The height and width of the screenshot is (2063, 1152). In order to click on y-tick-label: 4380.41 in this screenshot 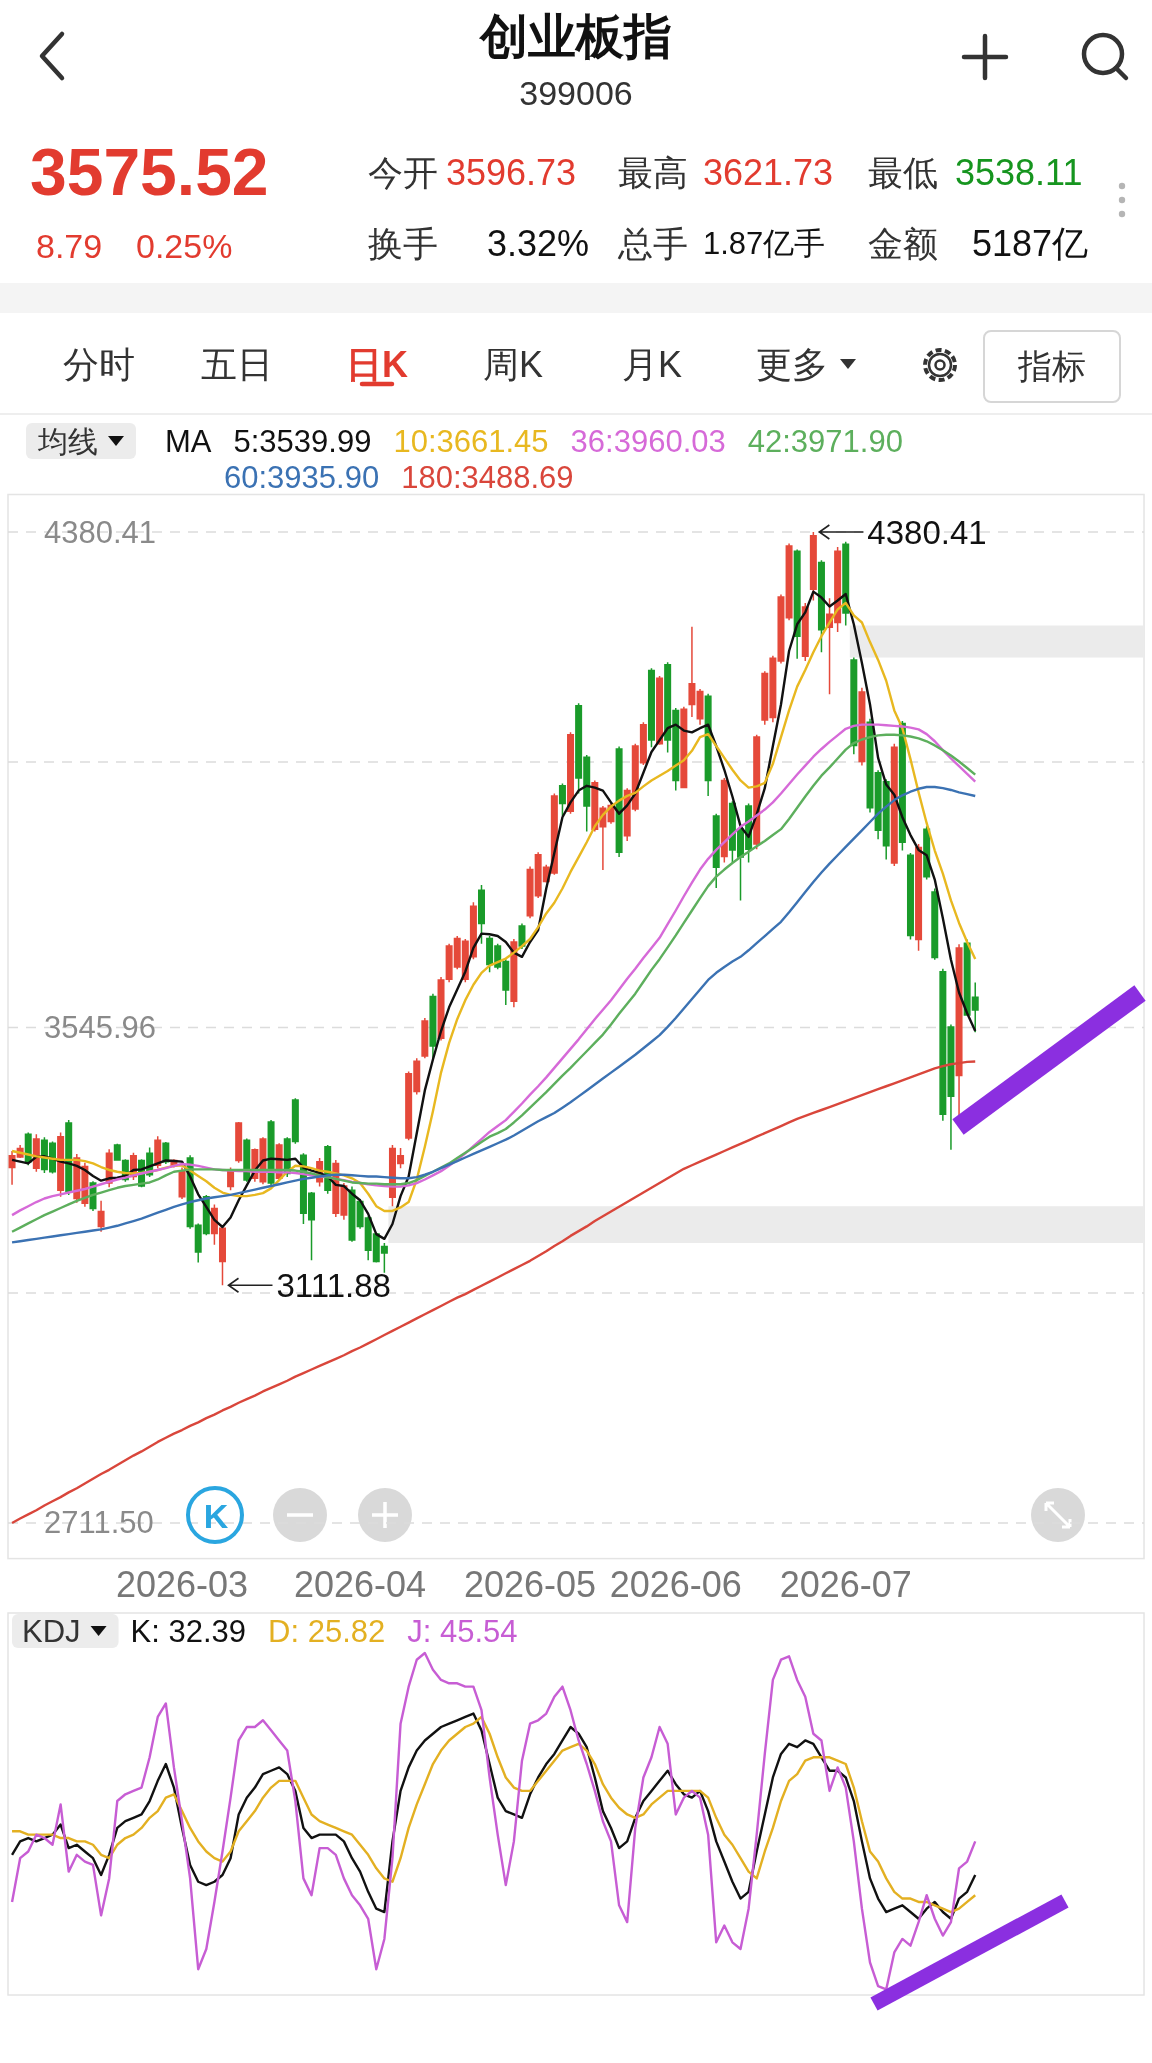, I will do `click(100, 532)`.